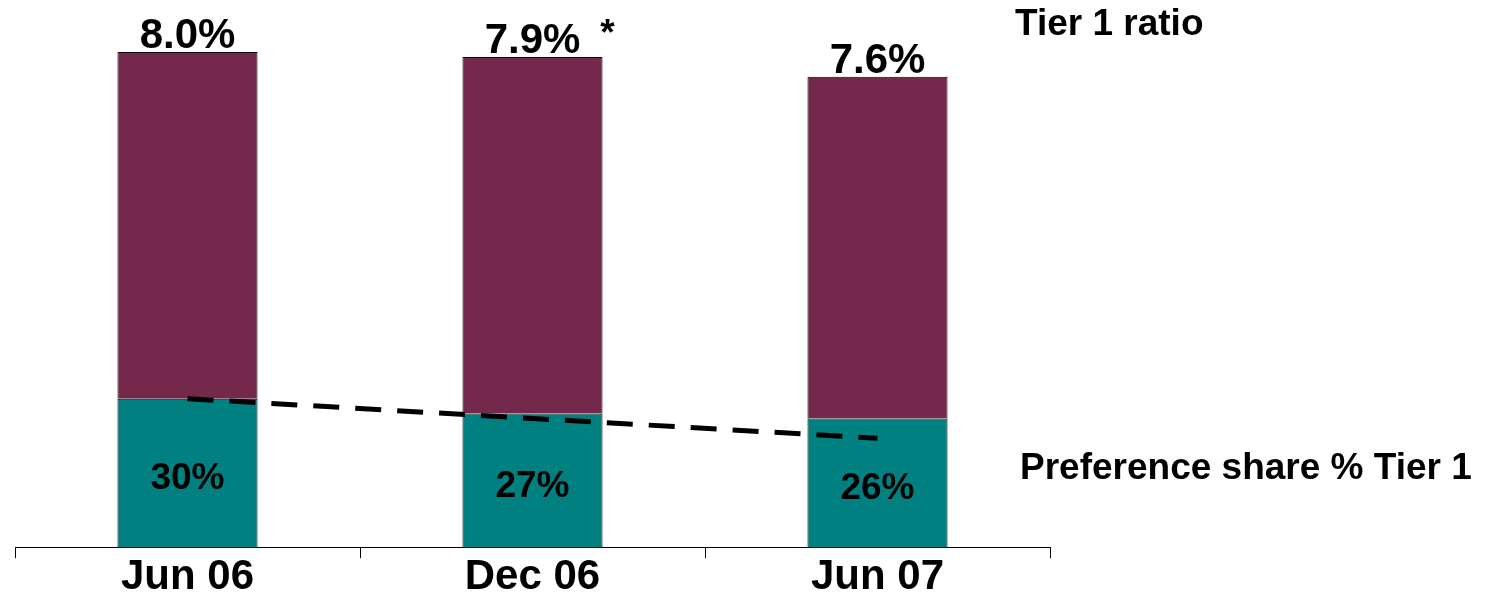 The image size is (1486, 596). Describe the element at coordinates (877, 58) in the screenshot. I see `annotation: 7.6%` at that location.